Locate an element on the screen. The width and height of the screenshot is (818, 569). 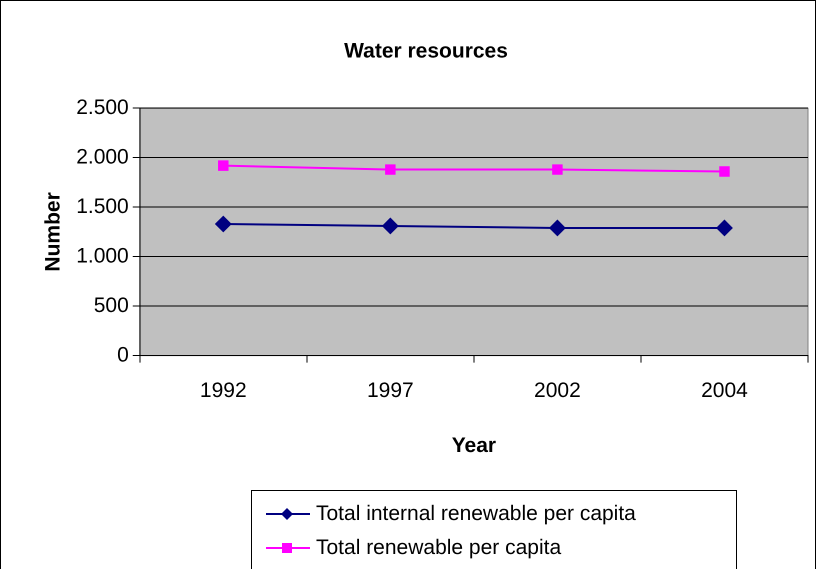
x-tick-label: 2002 is located at coordinates (557, 390).